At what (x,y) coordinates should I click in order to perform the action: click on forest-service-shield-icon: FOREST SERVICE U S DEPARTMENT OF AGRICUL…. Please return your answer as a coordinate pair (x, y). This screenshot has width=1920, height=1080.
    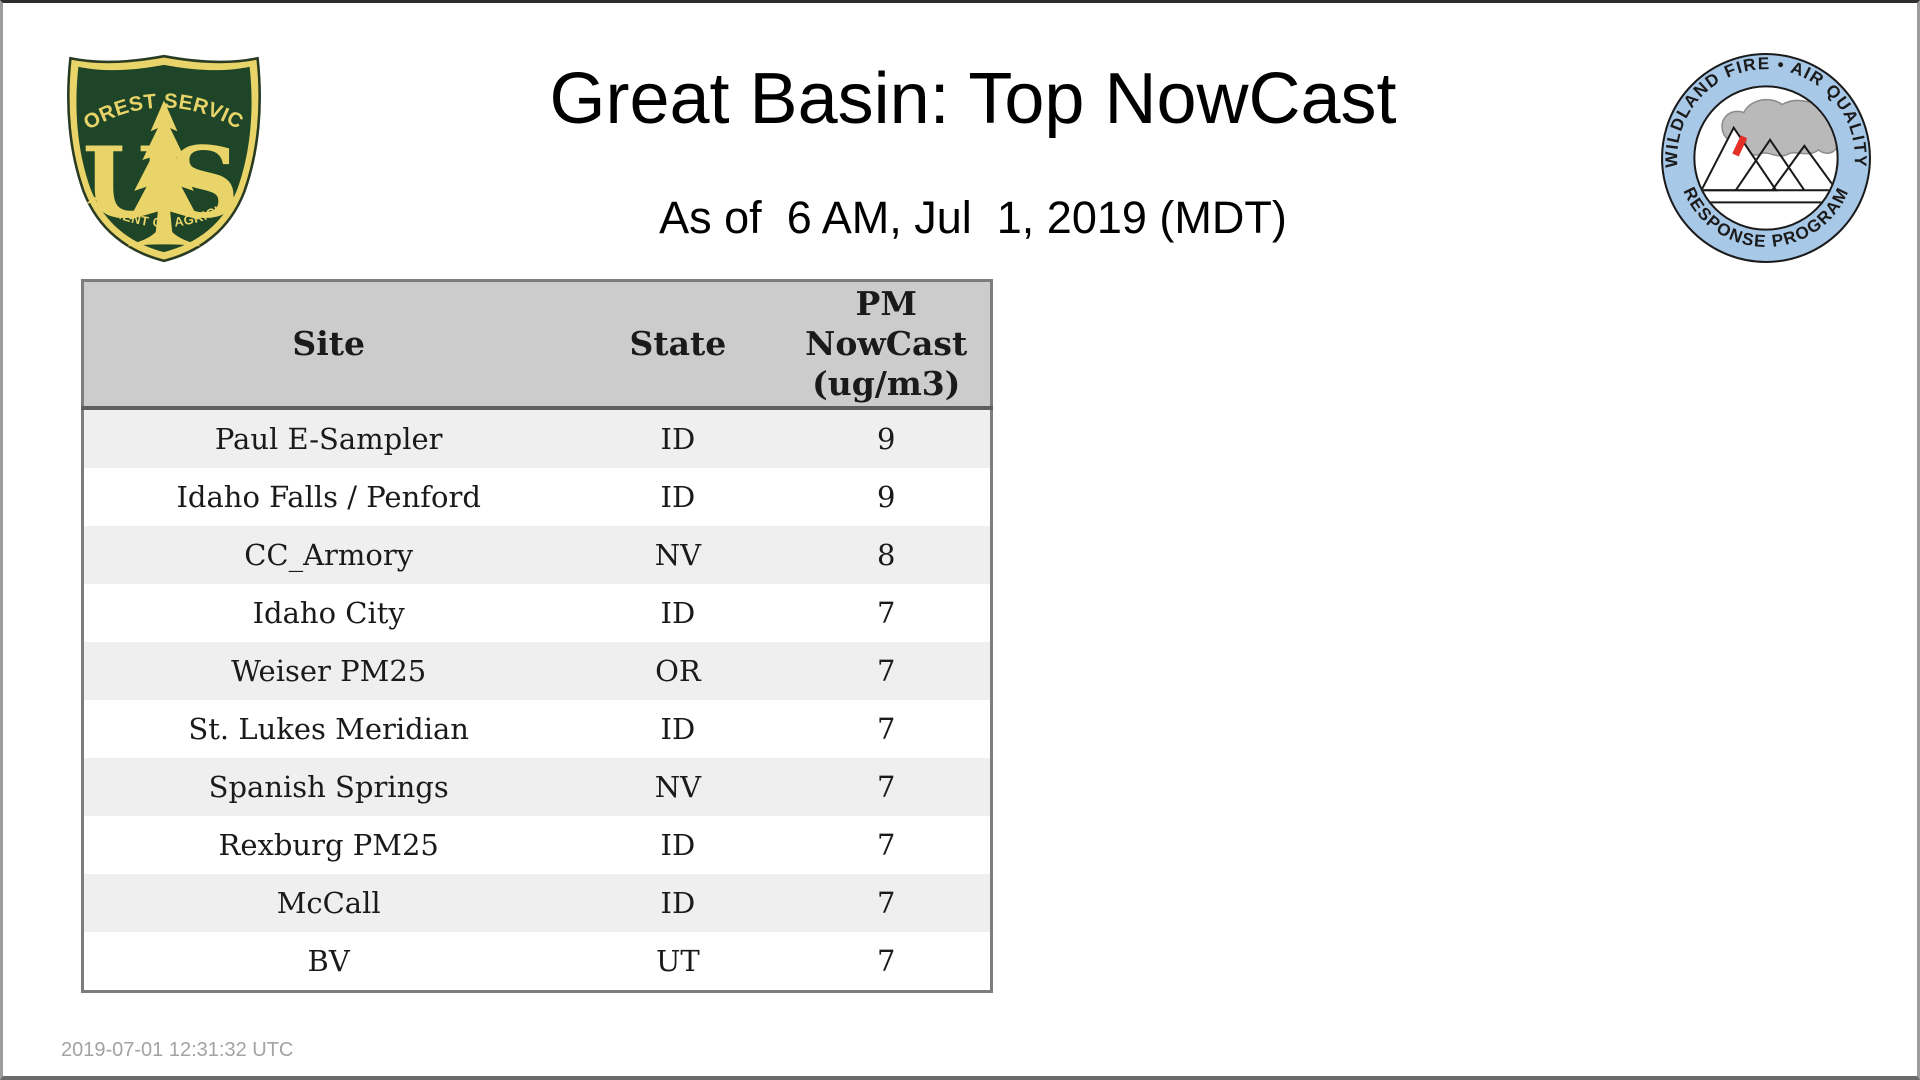
    Looking at the image, I should click on (161, 156).